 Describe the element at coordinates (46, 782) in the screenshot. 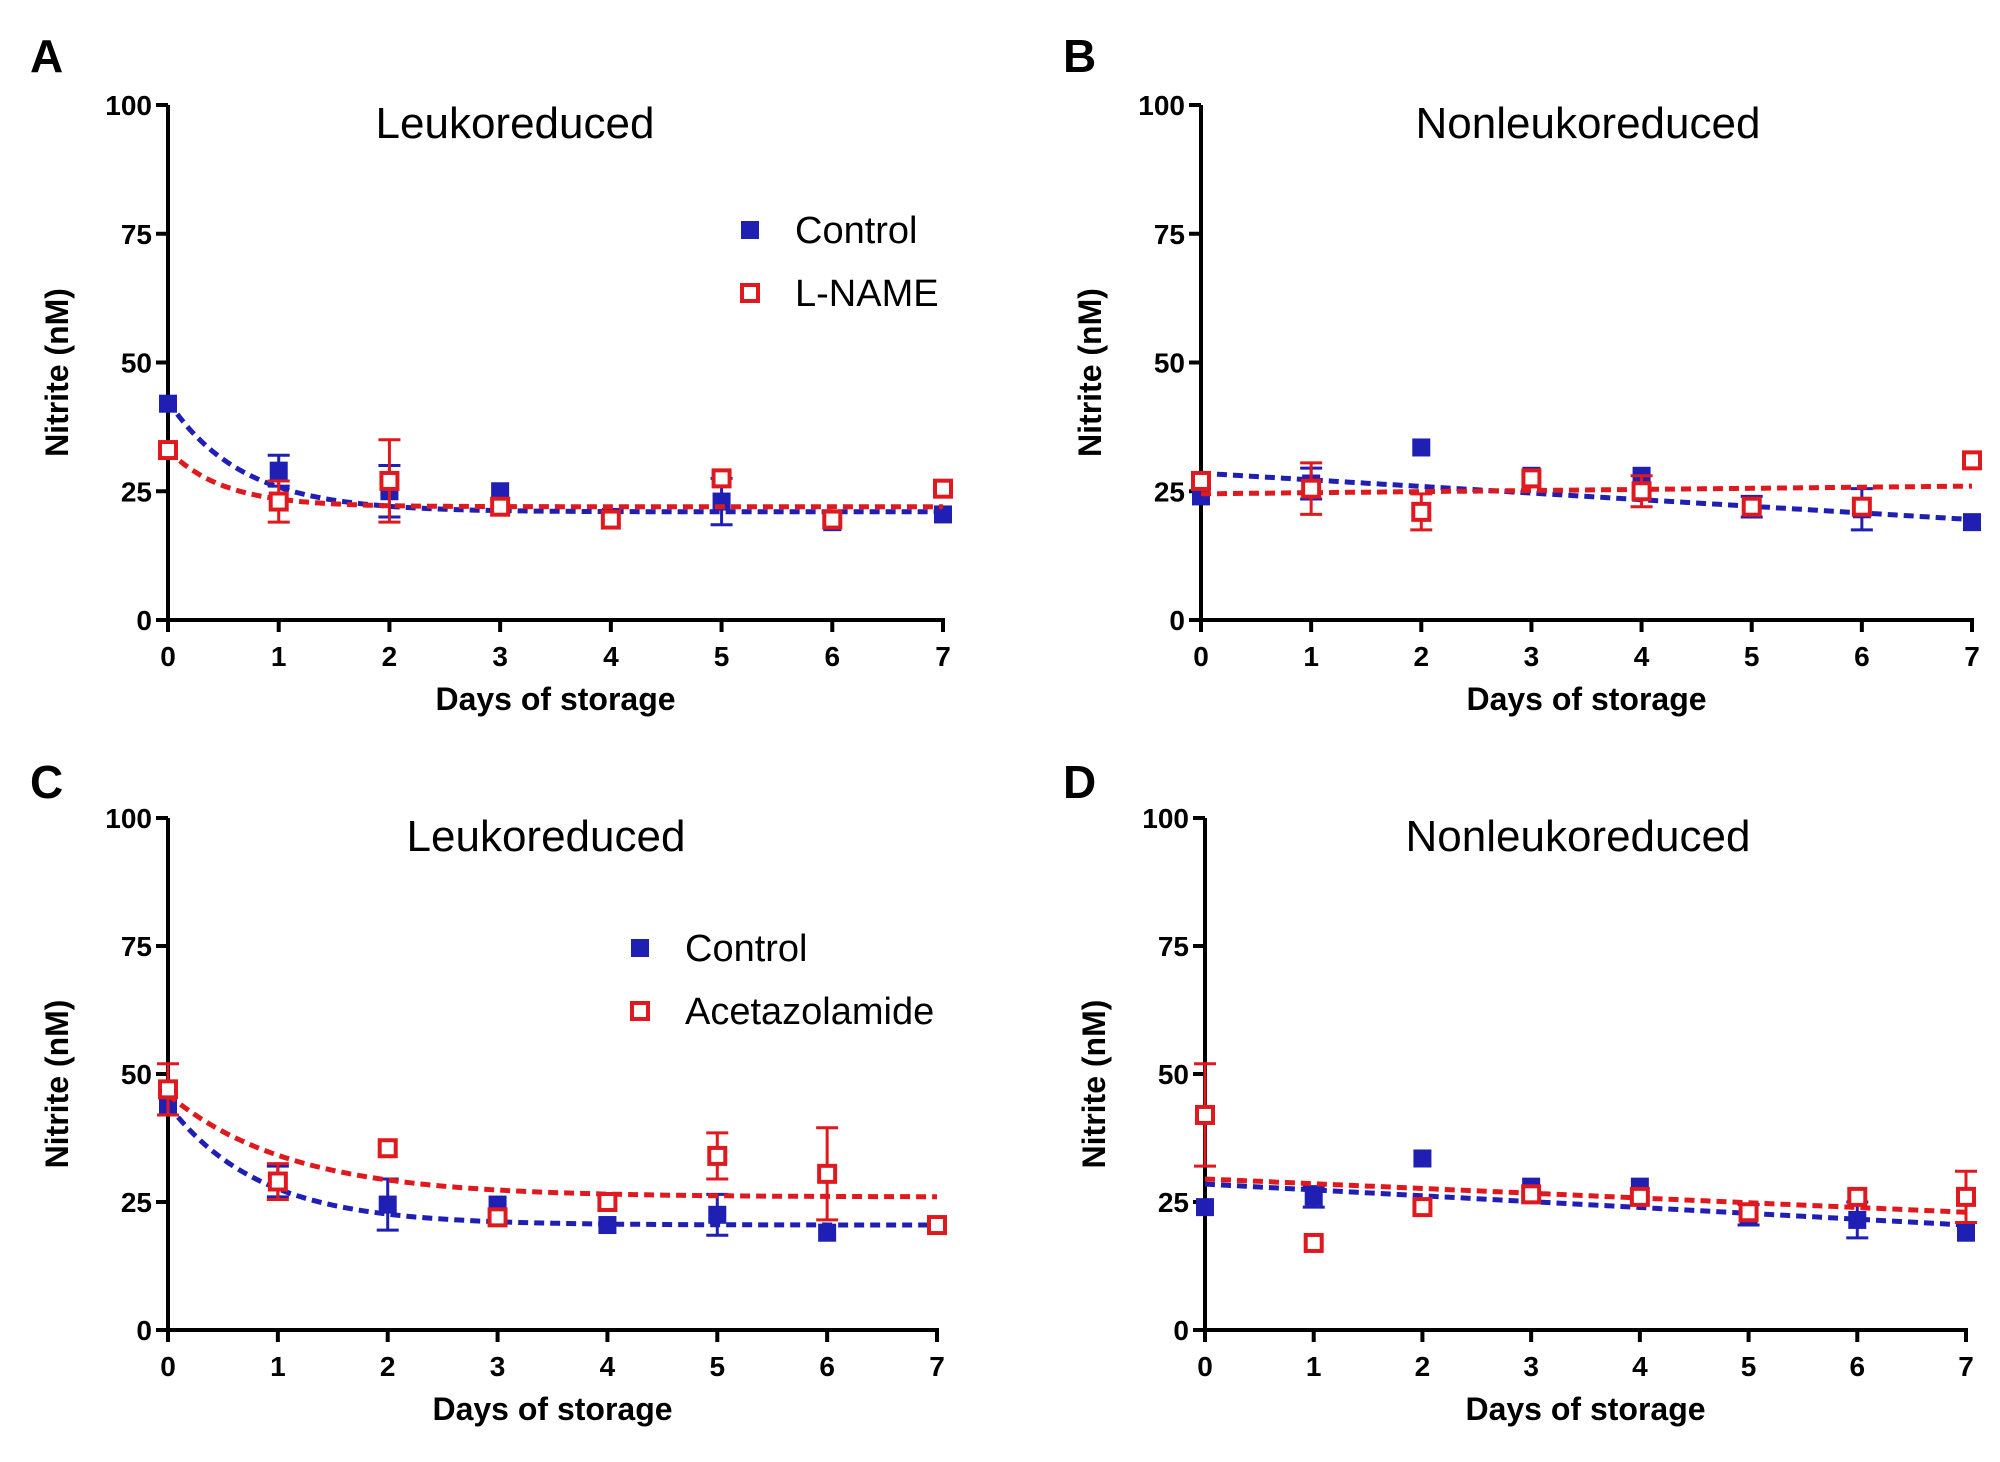

I see `panel-letter: C` at that location.